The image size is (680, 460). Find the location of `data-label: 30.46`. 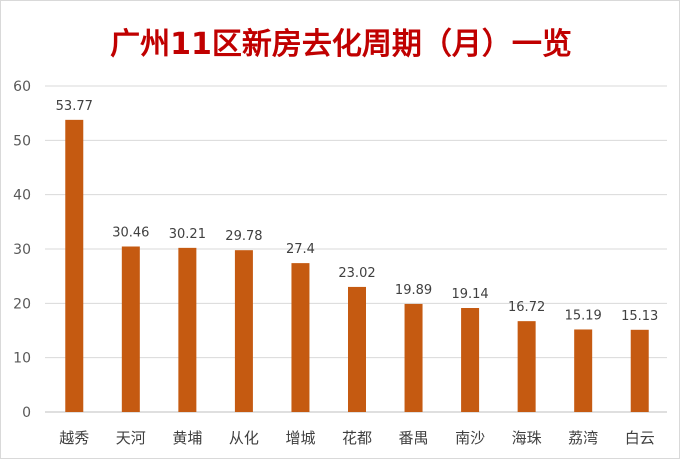

data-label: 30.46 is located at coordinates (130, 233).